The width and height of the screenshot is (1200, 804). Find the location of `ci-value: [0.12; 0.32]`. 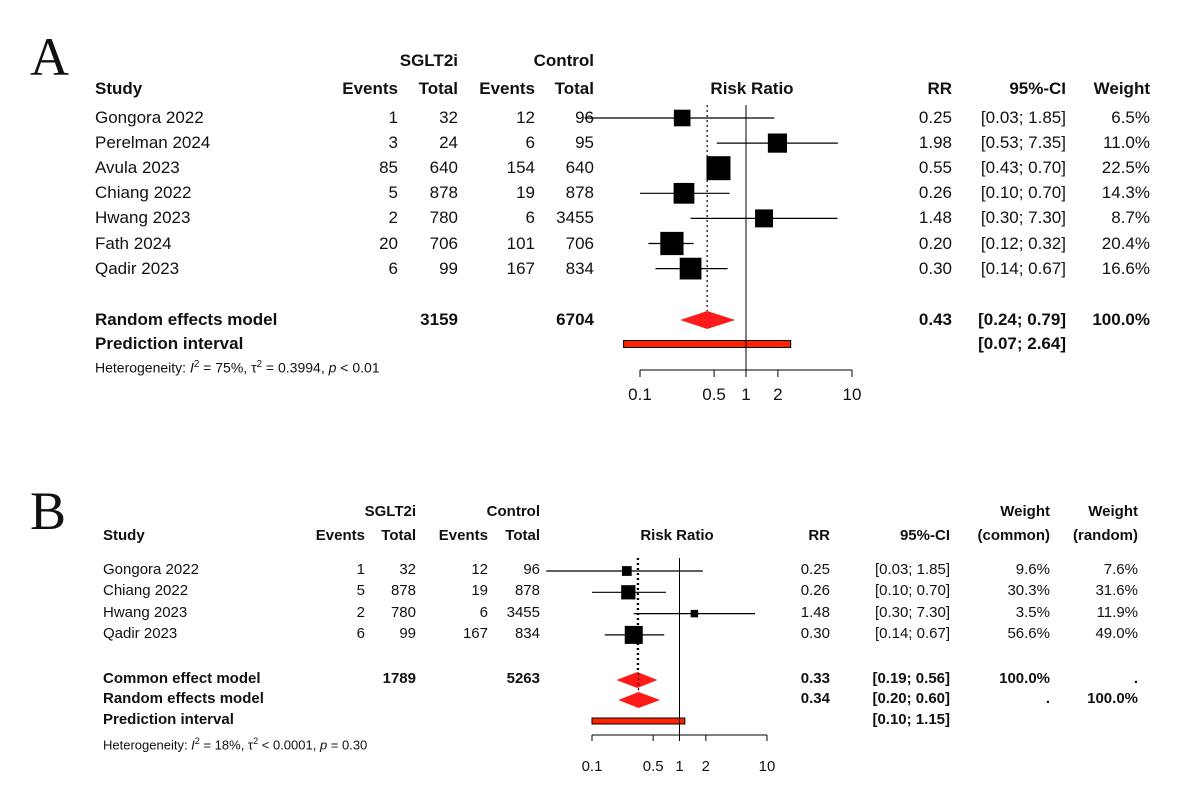

ci-value: [0.12; 0.32] is located at coordinates (1023, 243).